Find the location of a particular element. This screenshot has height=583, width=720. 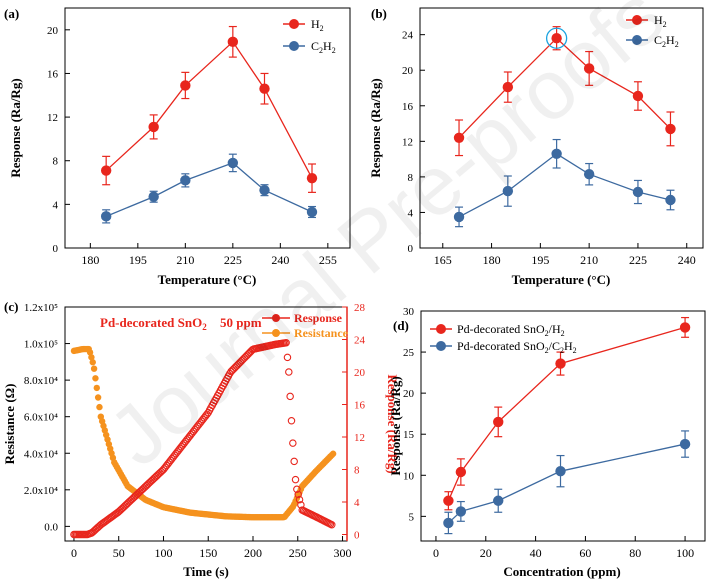

x-tick-label: 180 is located at coordinates (90, 260).